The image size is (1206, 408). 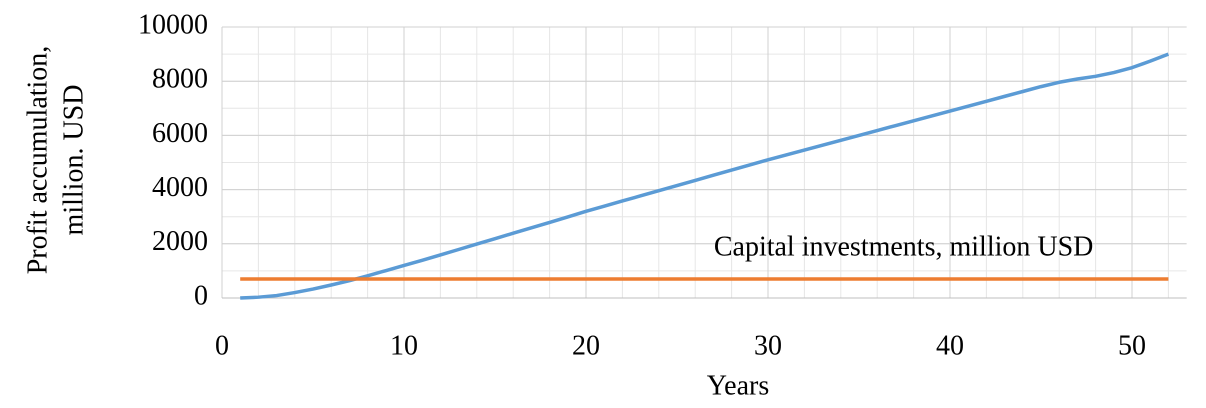 I want to click on y-tick-label: 8000, so click(x=180, y=79).